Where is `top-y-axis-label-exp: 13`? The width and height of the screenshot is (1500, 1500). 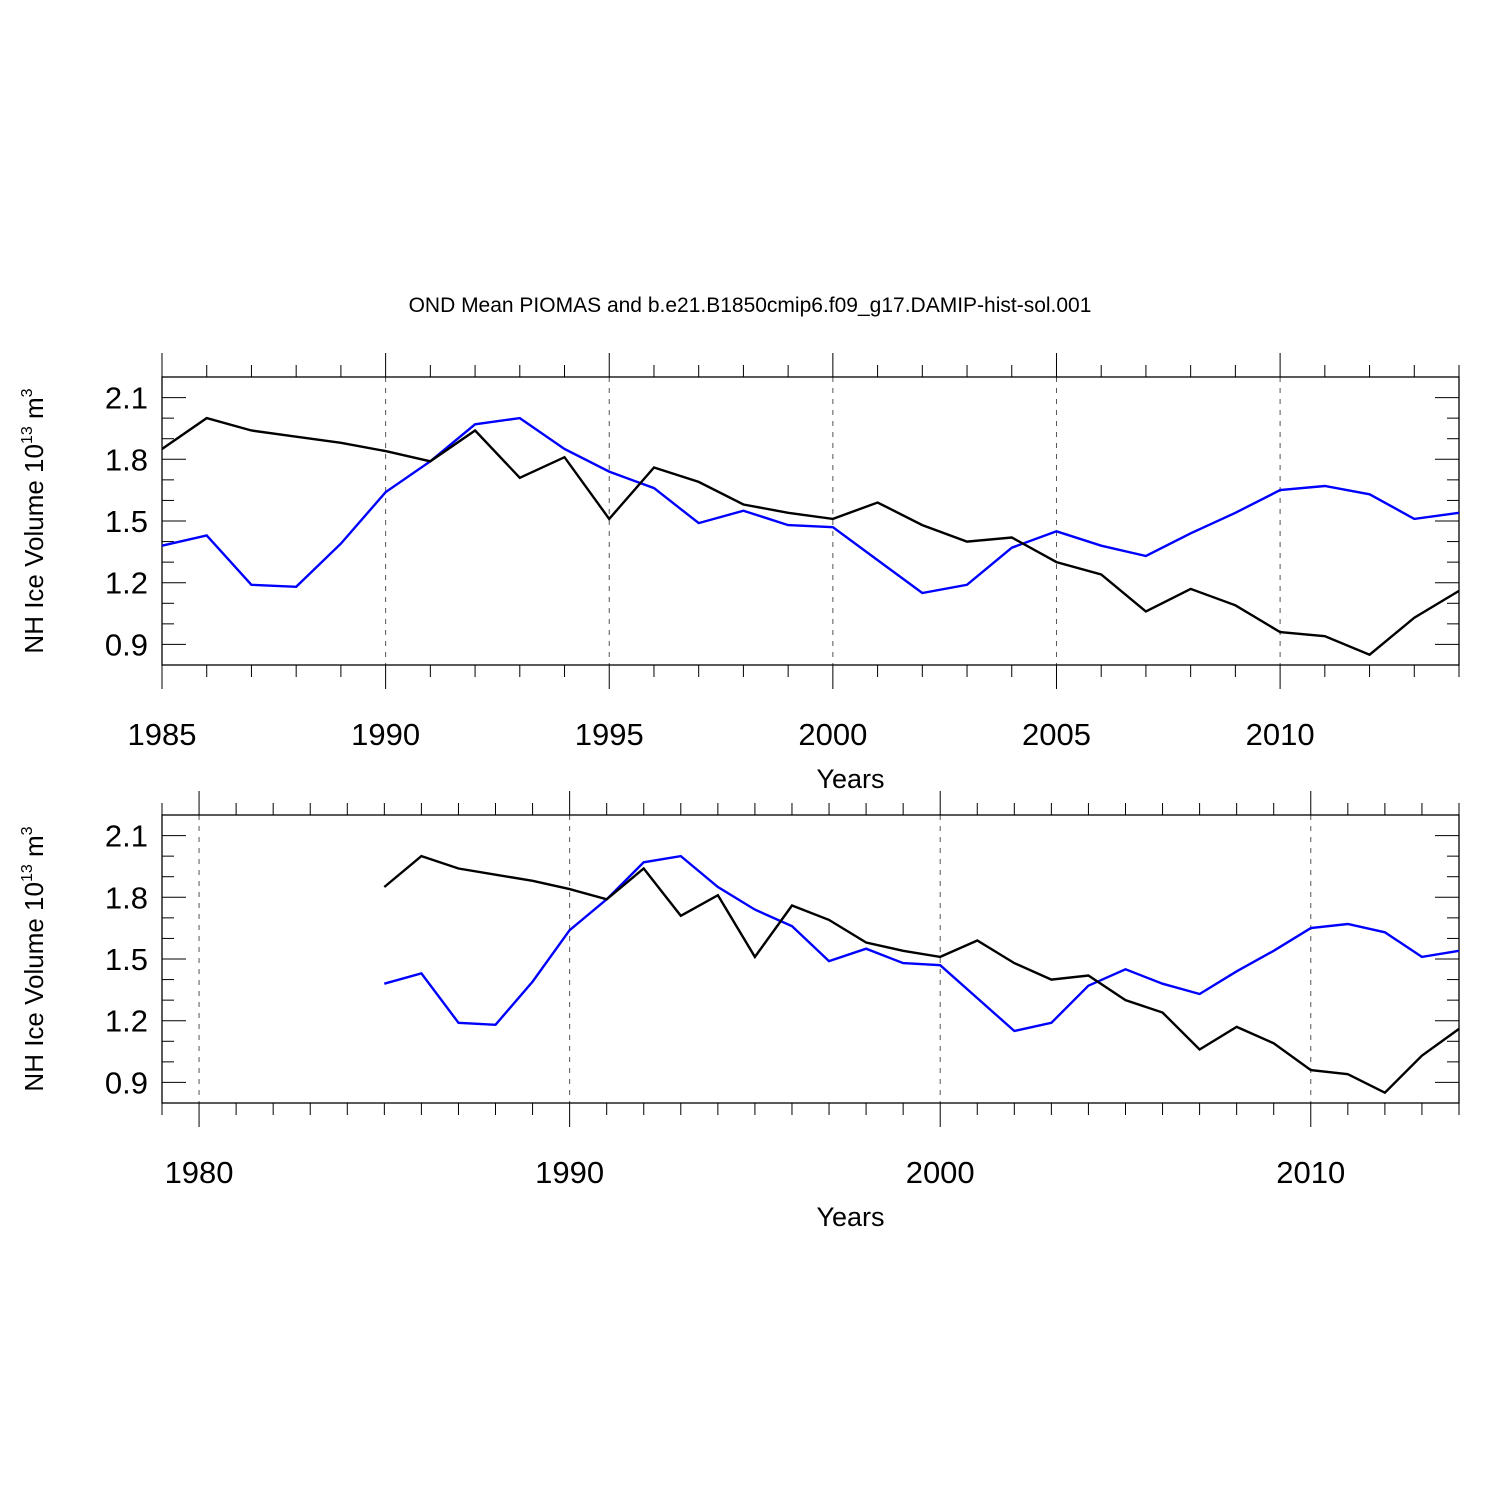
top-y-axis-label-exp: 13 is located at coordinates (27, 435).